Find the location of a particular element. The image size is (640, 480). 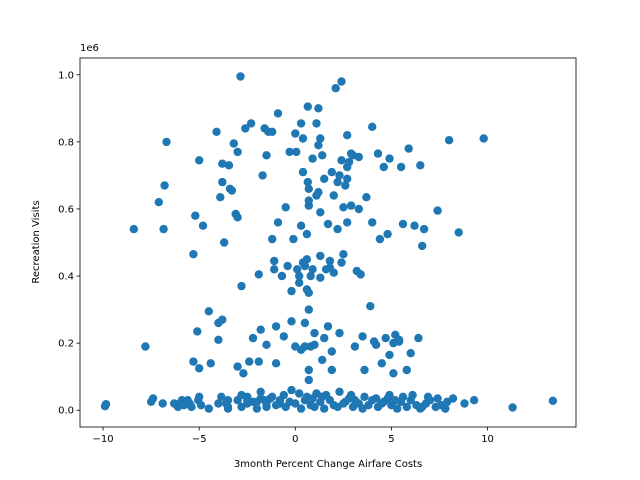

y-tick-label: 0.0 is located at coordinates (66, 411).